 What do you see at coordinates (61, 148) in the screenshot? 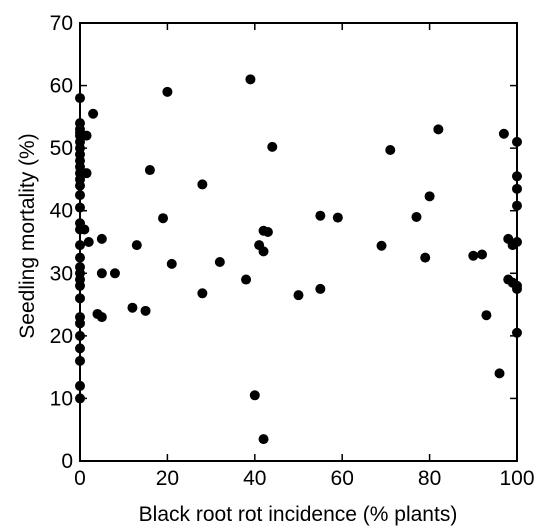
I see `y-tick-label: 50` at bounding box center [61, 148].